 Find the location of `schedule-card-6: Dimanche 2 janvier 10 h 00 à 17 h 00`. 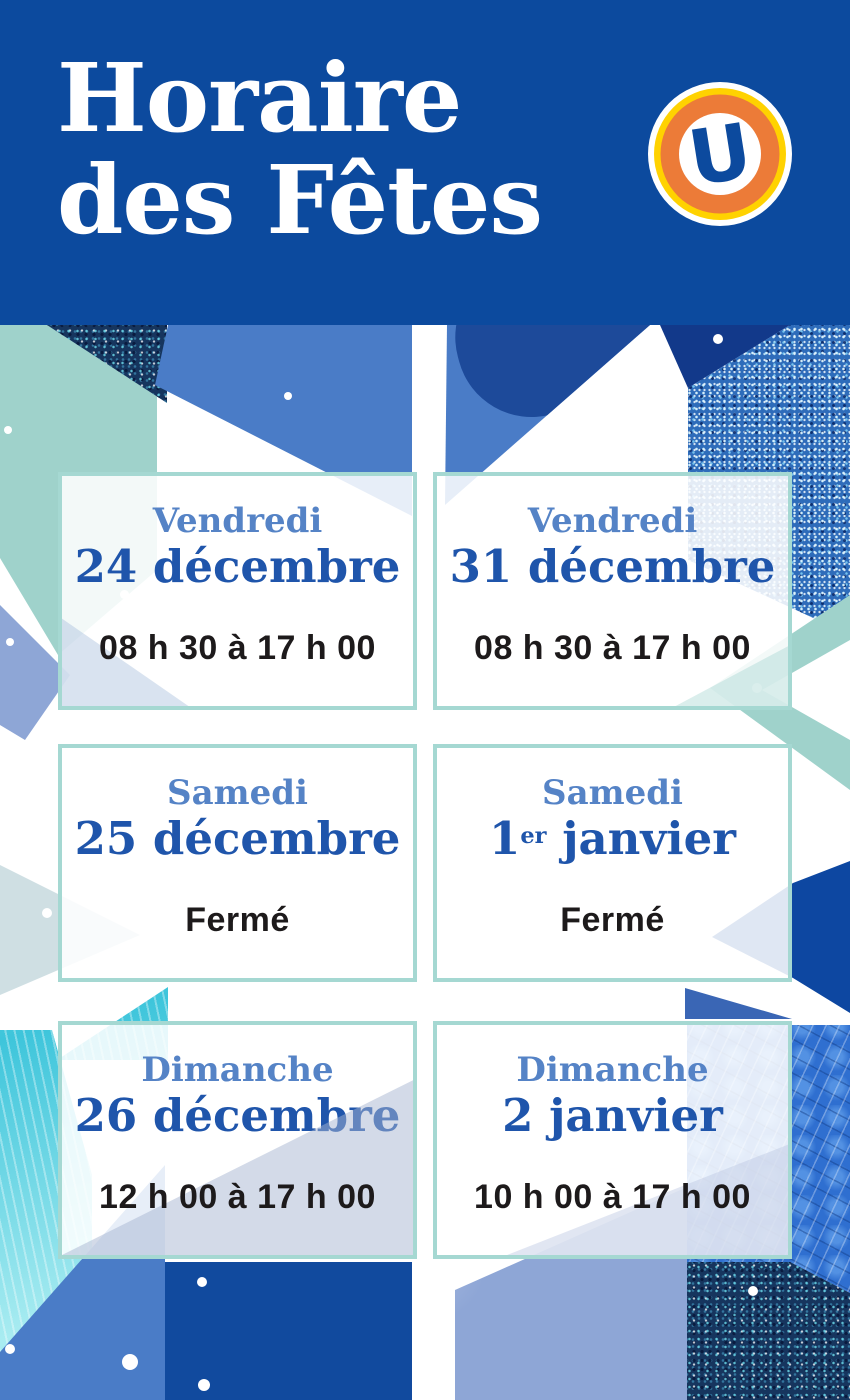

schedule-card-6: Dimanche 2 janvier 10 h 00 à 17 h 00 is located at coordinates (612, 1140).